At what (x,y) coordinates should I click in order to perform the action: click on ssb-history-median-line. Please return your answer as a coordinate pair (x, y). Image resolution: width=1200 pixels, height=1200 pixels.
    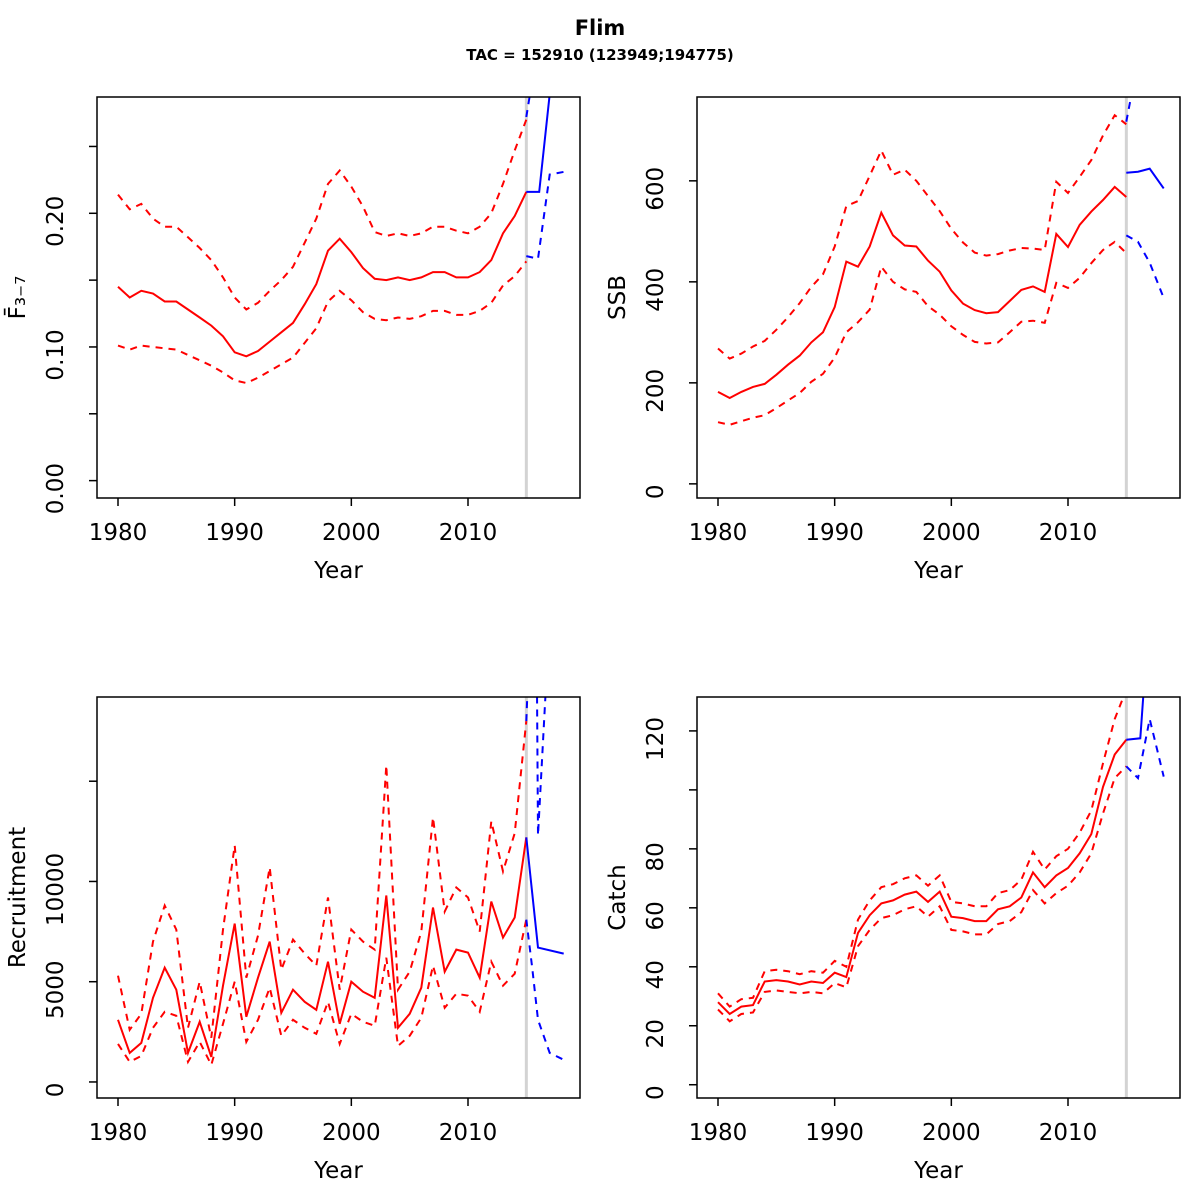
    Looking at the image, I should click on (922, 292).